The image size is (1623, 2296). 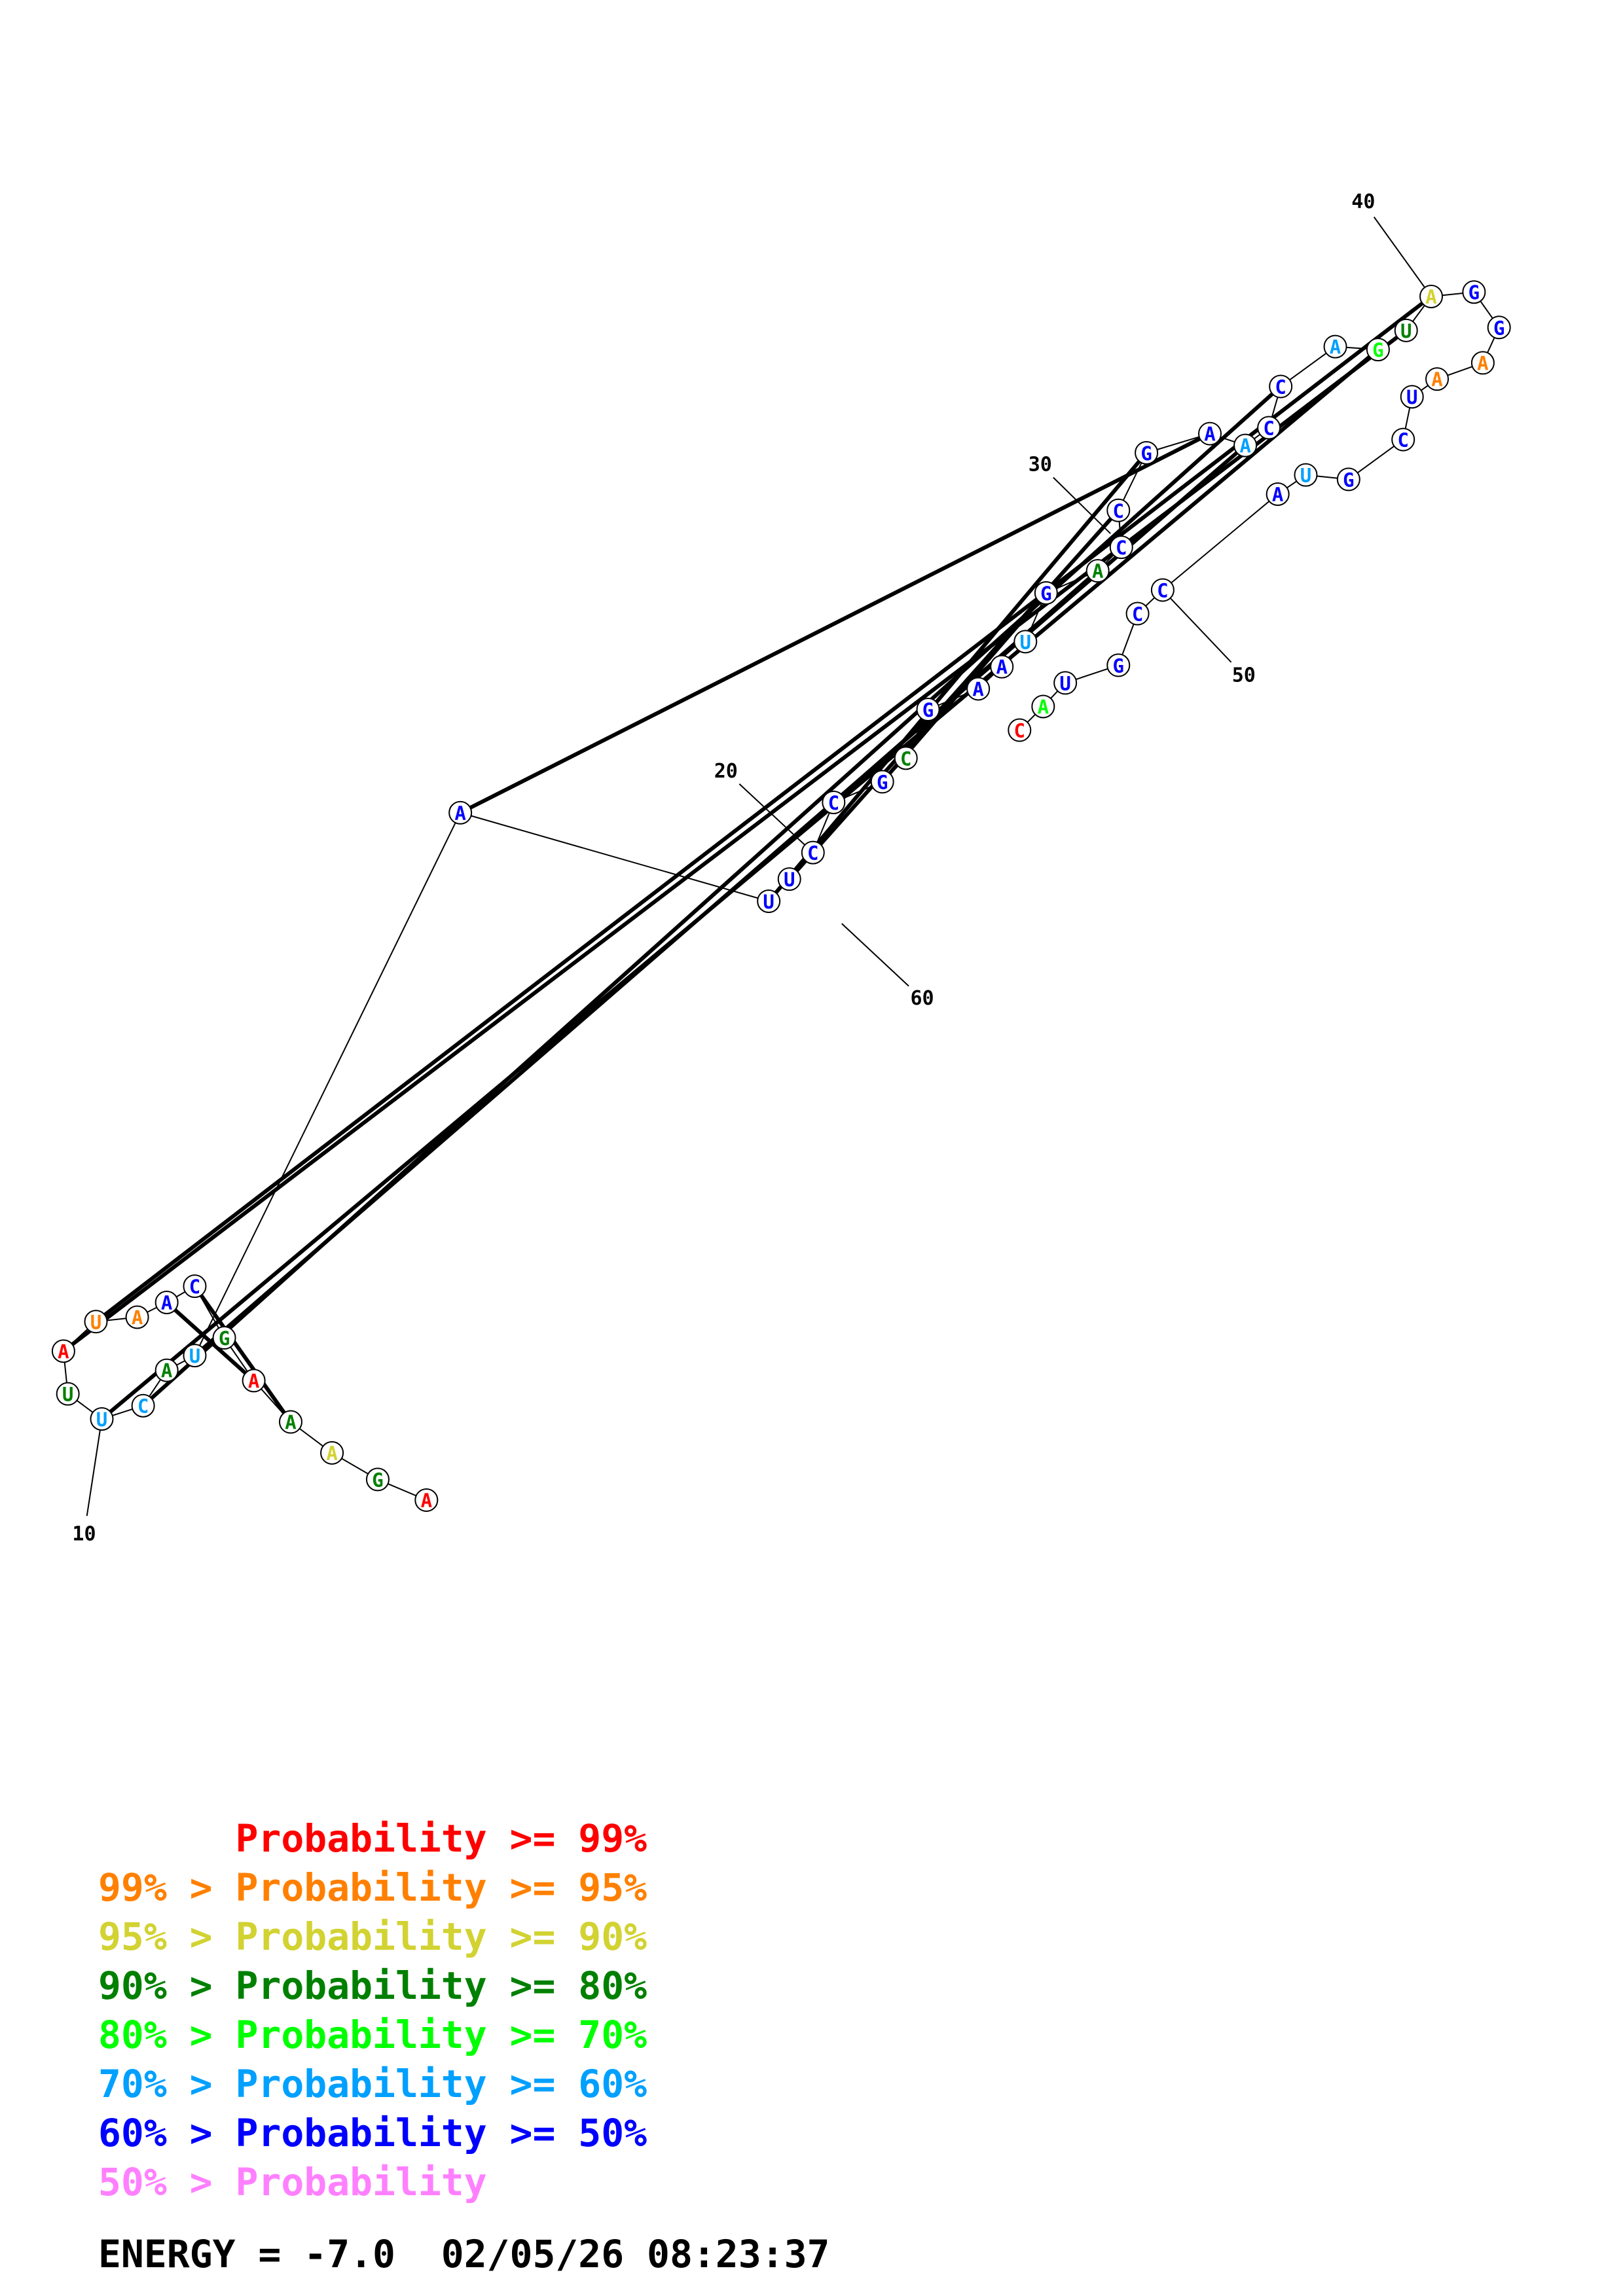 I want to click on legend-text: Probability >= 50%, so click(x=441, y=2133).